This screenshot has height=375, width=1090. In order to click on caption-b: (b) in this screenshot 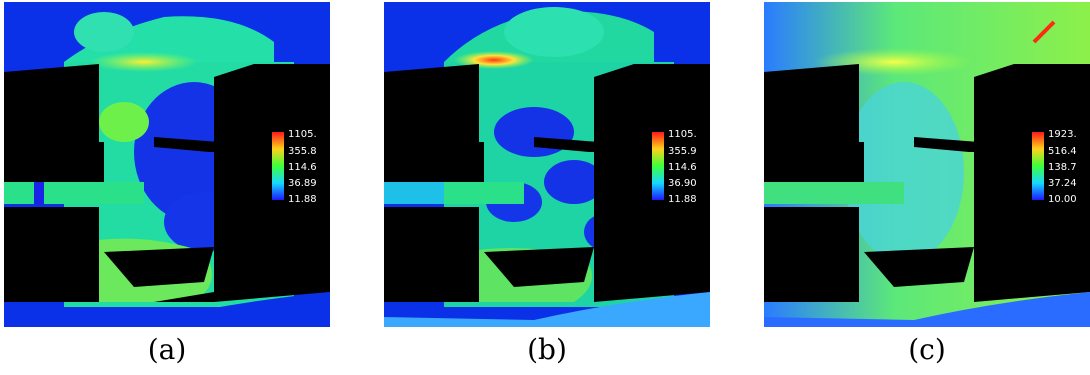, I will do `click(547, 349)`.